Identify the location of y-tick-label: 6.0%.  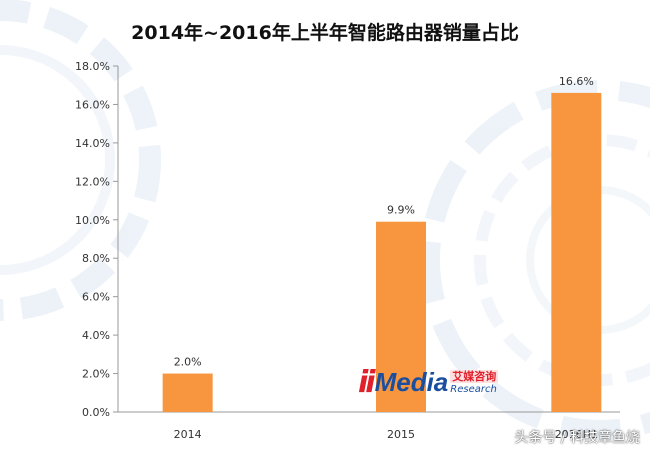
(96, 297).